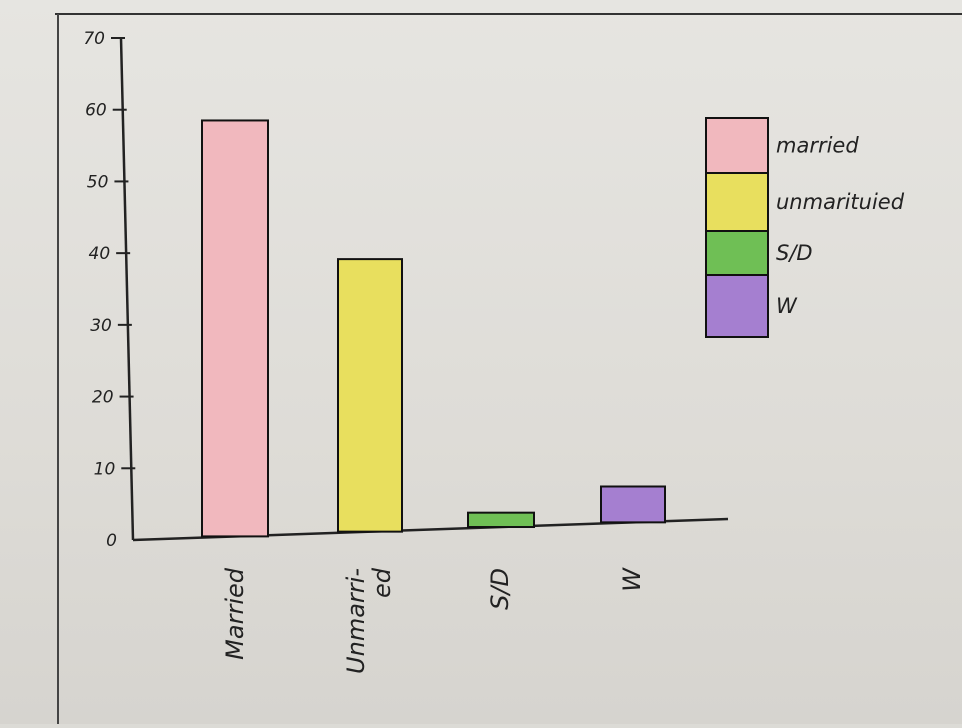 The width and height of the screenshot is (962, 728). What do you see at coordinates (111, 541) in the screenshot?
I see `y-tick-label: 0` at bounding box center [111, 541].